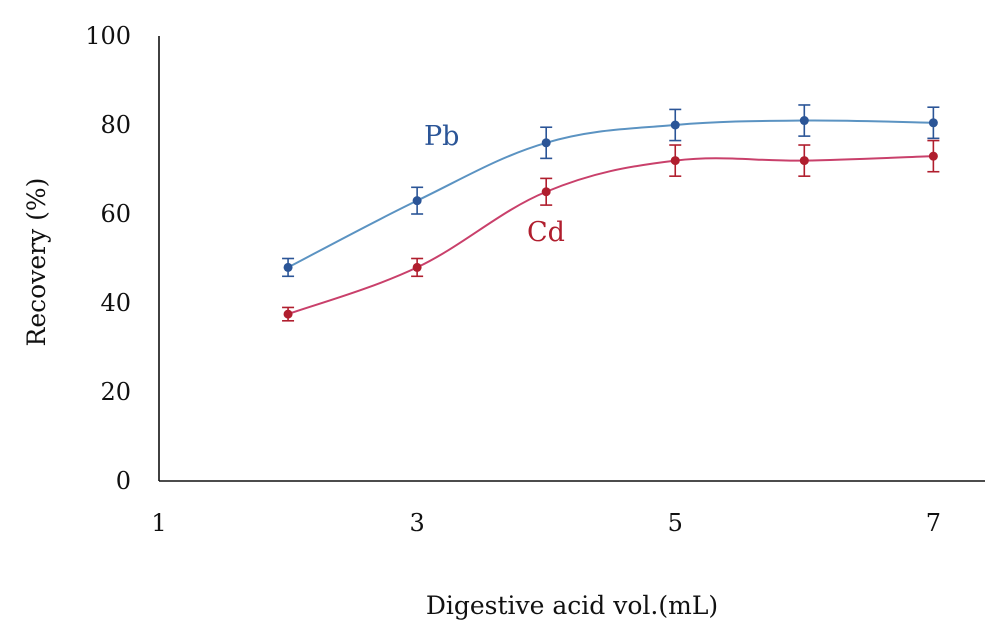 The width and height of the screenshot is (1000, 643). I want to click on y-axis-title: Recovery (%), so click(36, 262).